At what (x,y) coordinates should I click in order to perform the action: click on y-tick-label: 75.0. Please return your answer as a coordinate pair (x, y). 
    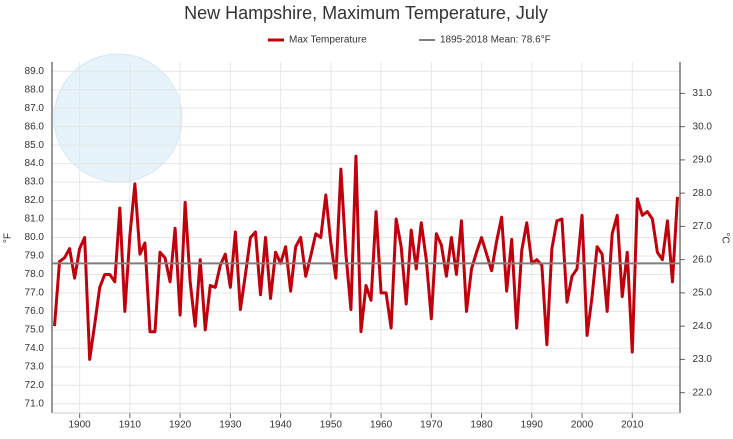
    Looking at the image, I should click on (35, 330).